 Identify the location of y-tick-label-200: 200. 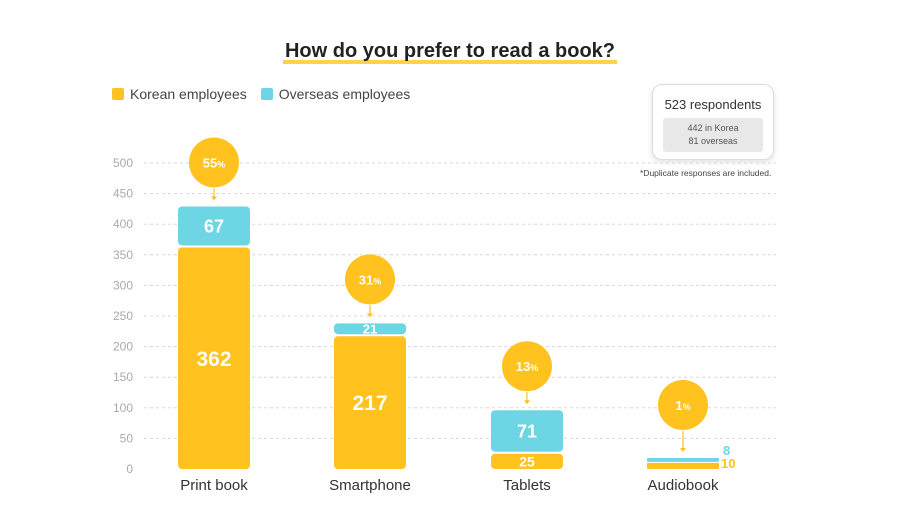
(123, 347).